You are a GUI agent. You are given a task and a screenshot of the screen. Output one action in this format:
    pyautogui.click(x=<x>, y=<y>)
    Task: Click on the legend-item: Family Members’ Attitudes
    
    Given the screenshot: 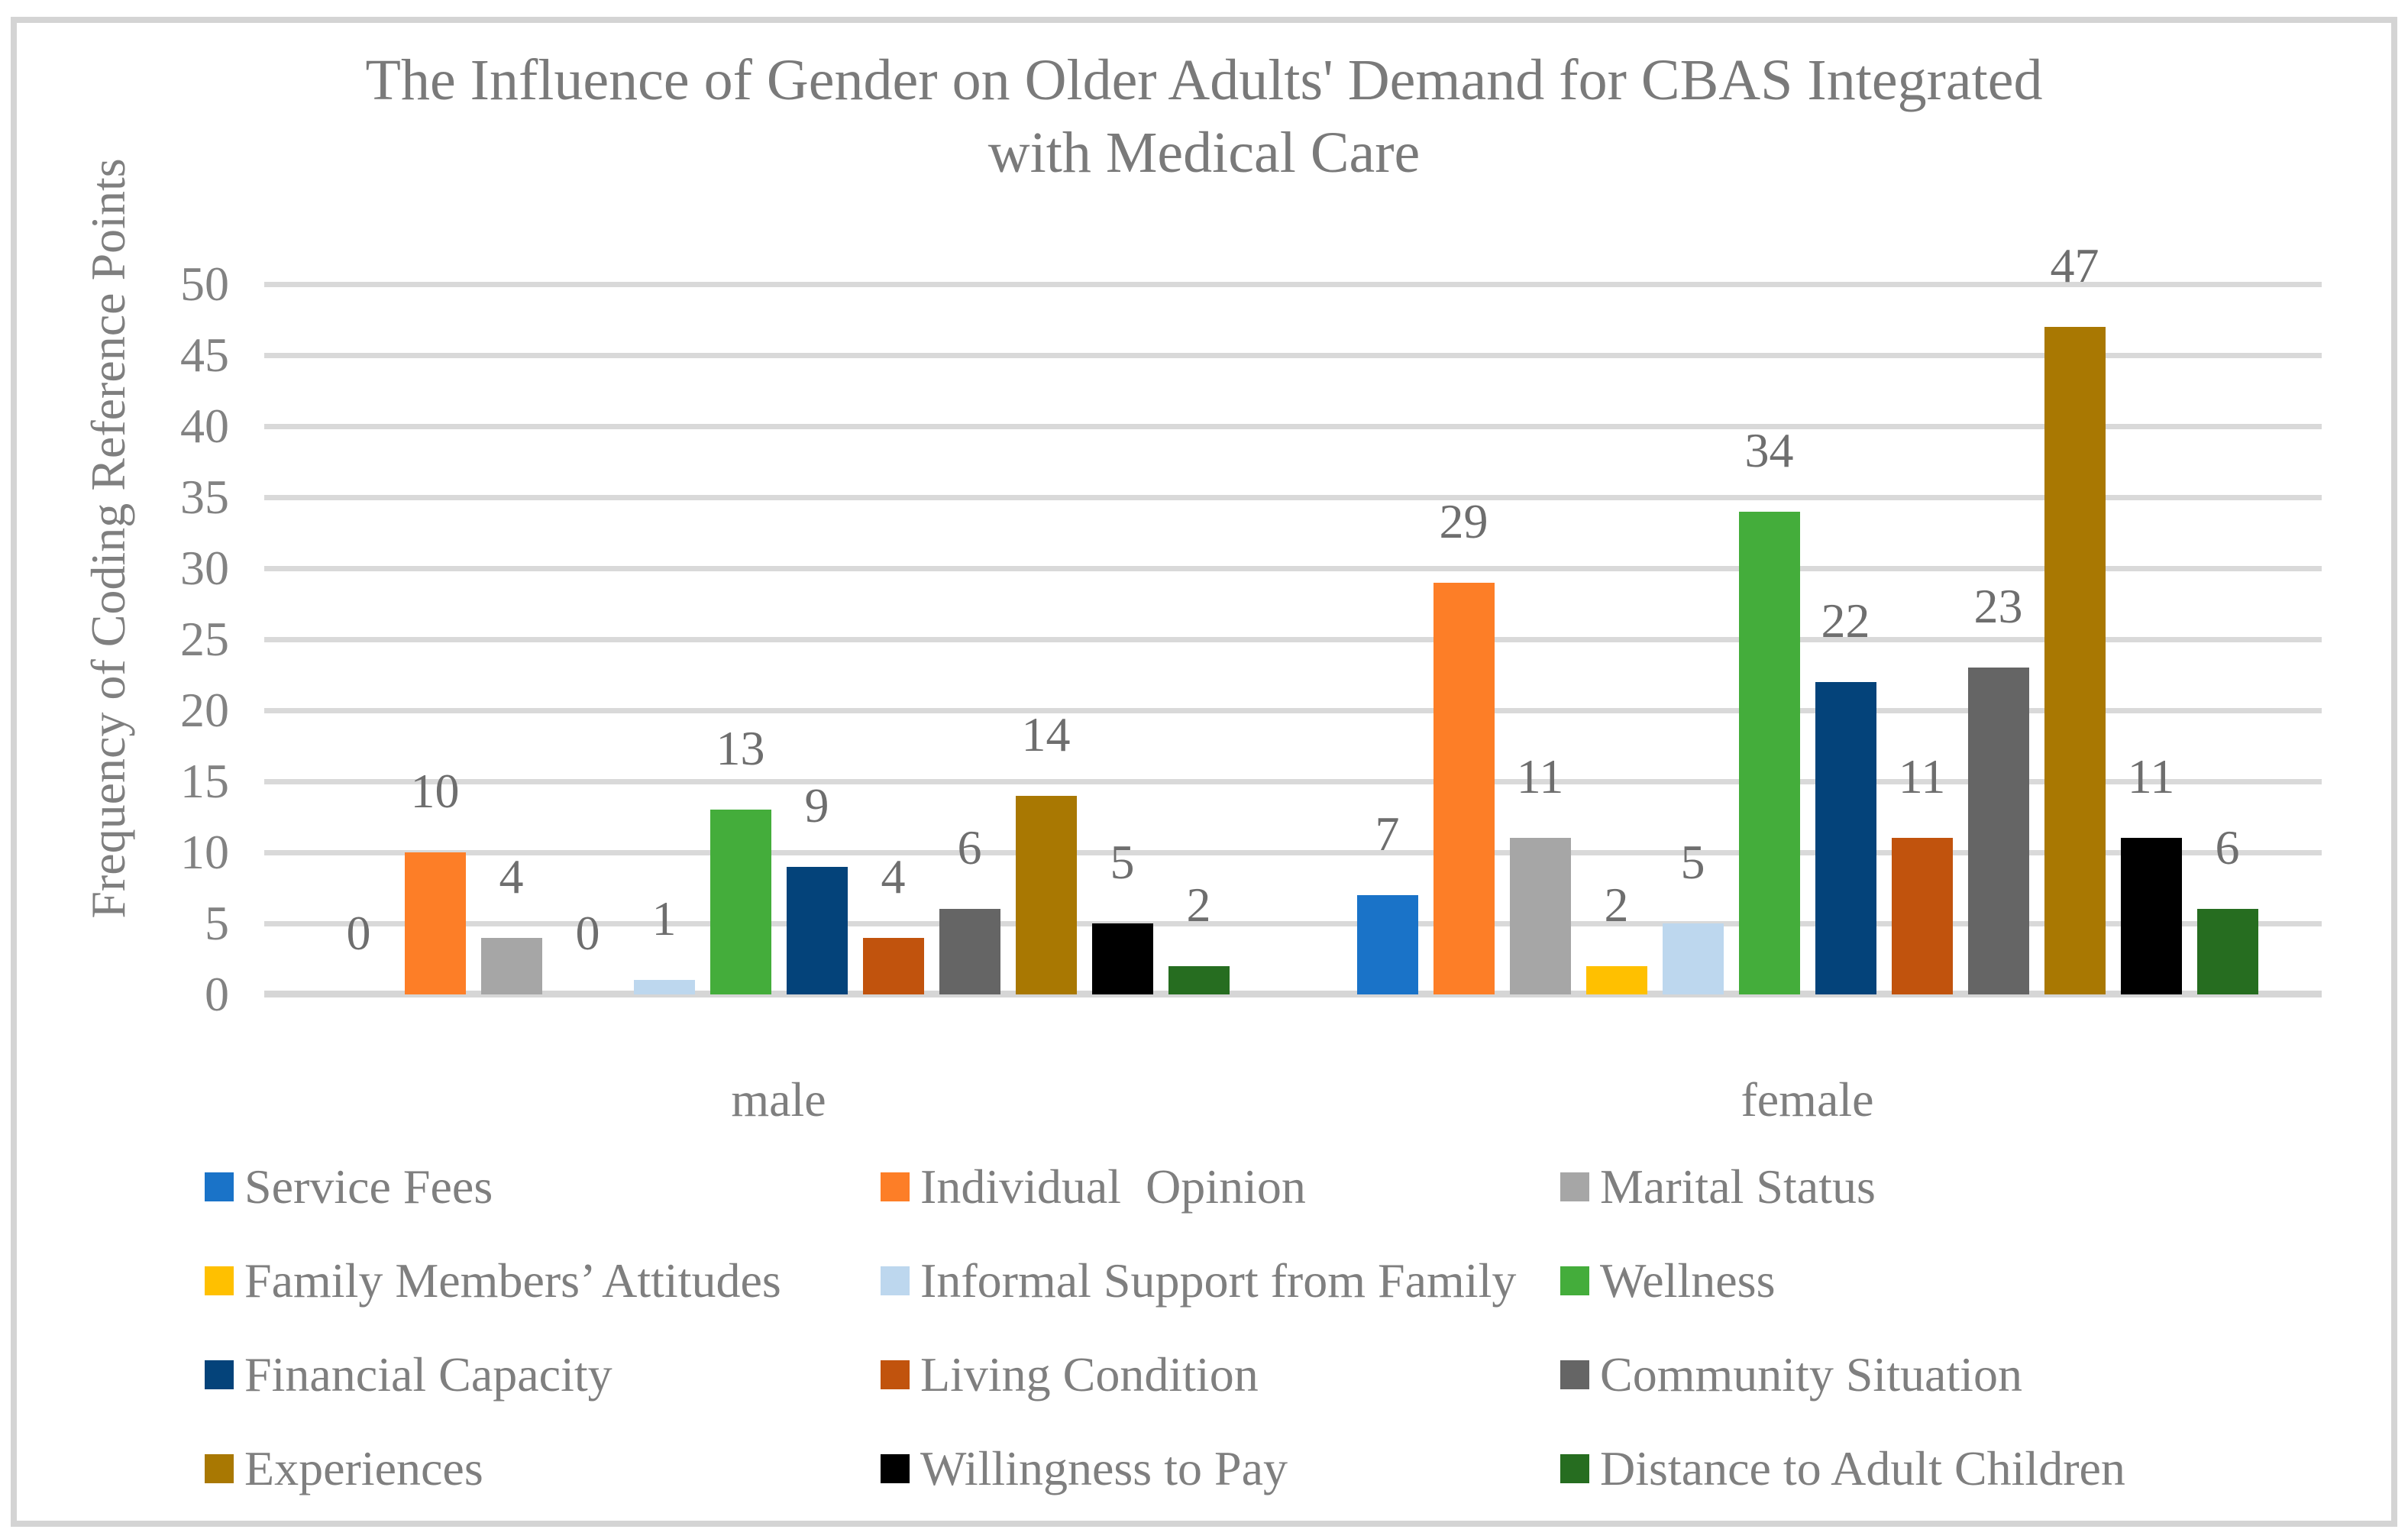 What is the action you would take?
    pyautogui.click(x=543, y=1280)
    